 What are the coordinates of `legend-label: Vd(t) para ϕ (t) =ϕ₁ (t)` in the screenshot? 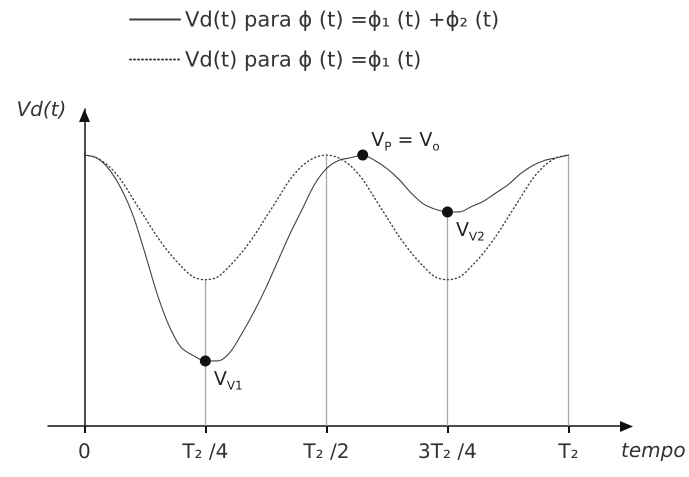 It's located at (303, 60).